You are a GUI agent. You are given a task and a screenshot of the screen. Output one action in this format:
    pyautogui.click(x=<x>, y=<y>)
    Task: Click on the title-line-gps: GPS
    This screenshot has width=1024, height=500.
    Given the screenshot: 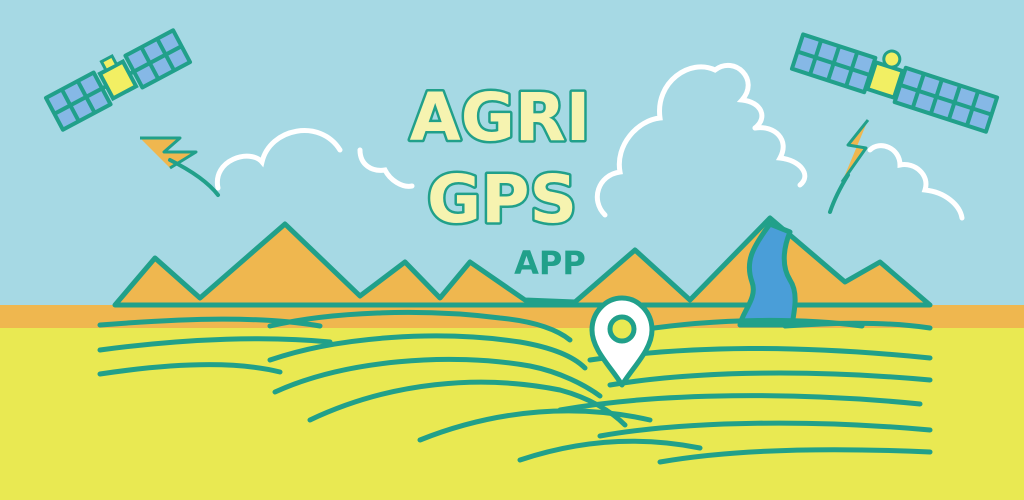 What is the action you would take?
    pyautogui.click(x=502, y=199)
    